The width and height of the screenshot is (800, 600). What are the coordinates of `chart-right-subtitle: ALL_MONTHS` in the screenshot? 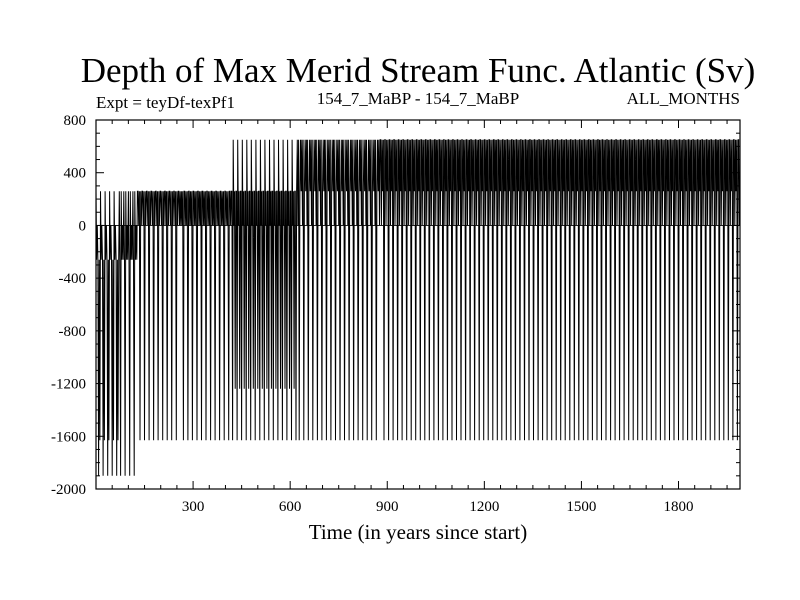 It's located at (683, 98).